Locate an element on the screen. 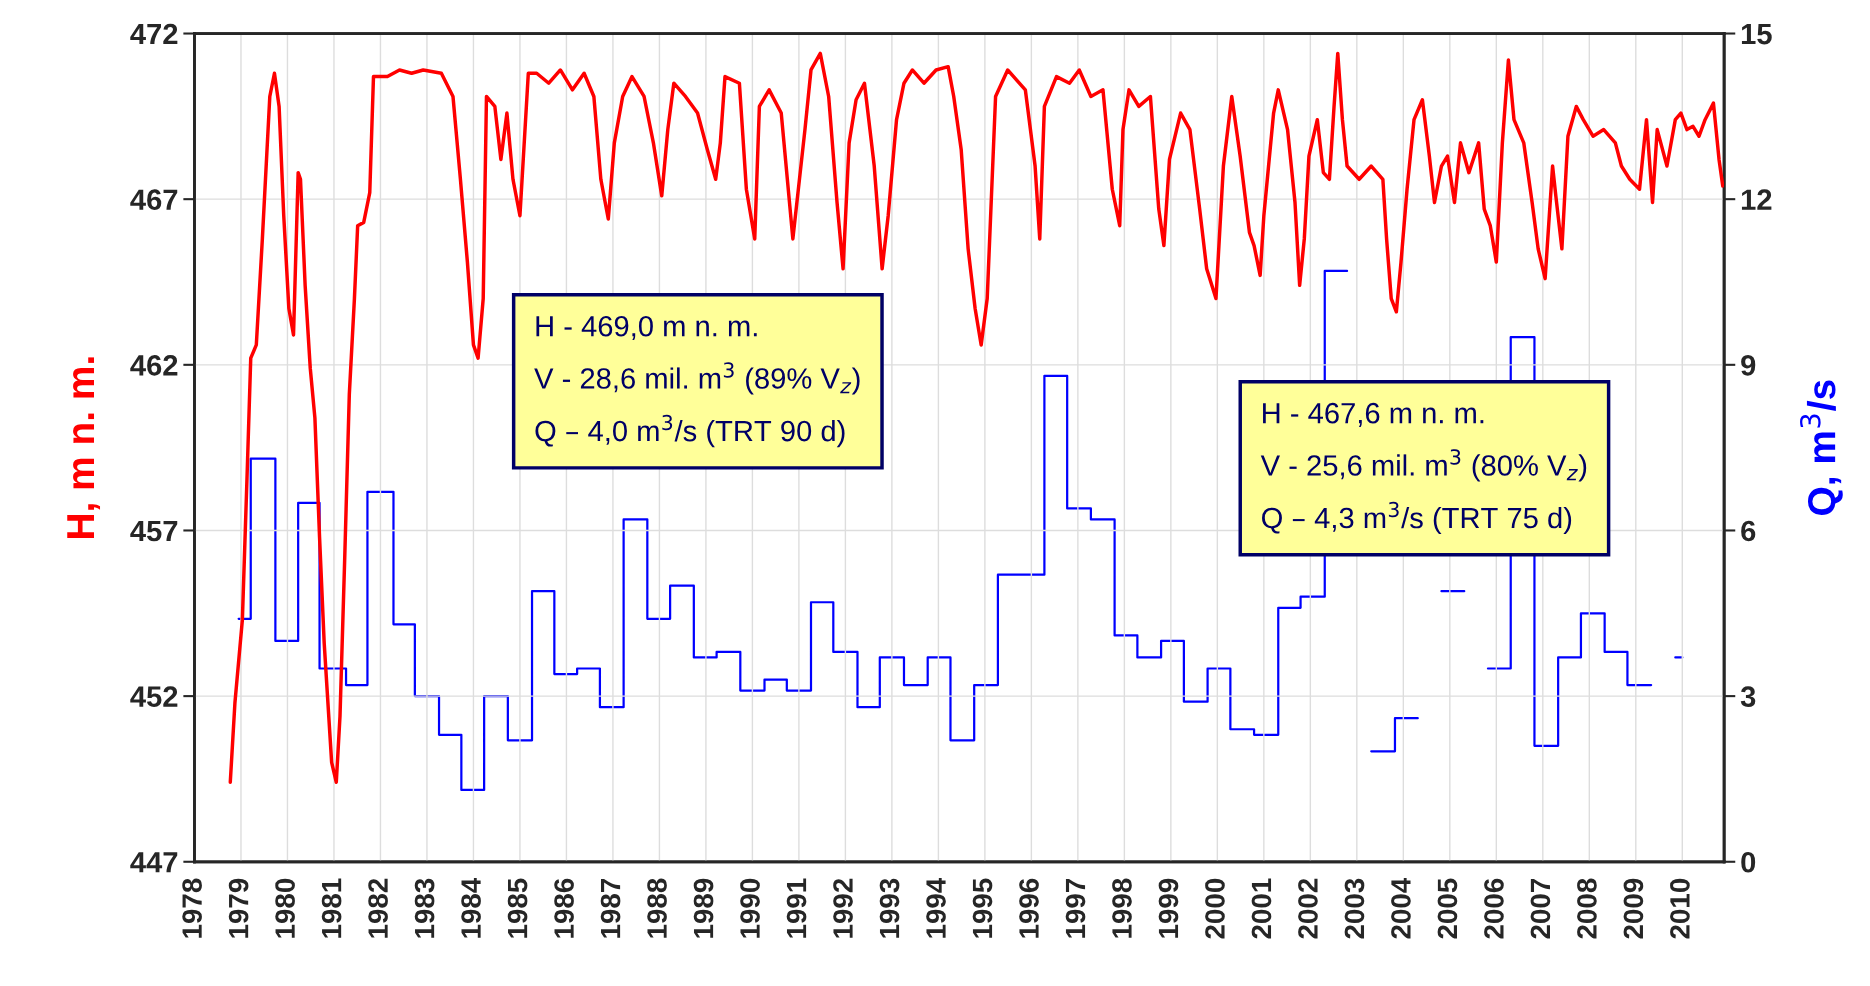 The height and width of the screenshot is (986, 1870). x-tick-label: 2009 is located at coordinates (1633, 908).